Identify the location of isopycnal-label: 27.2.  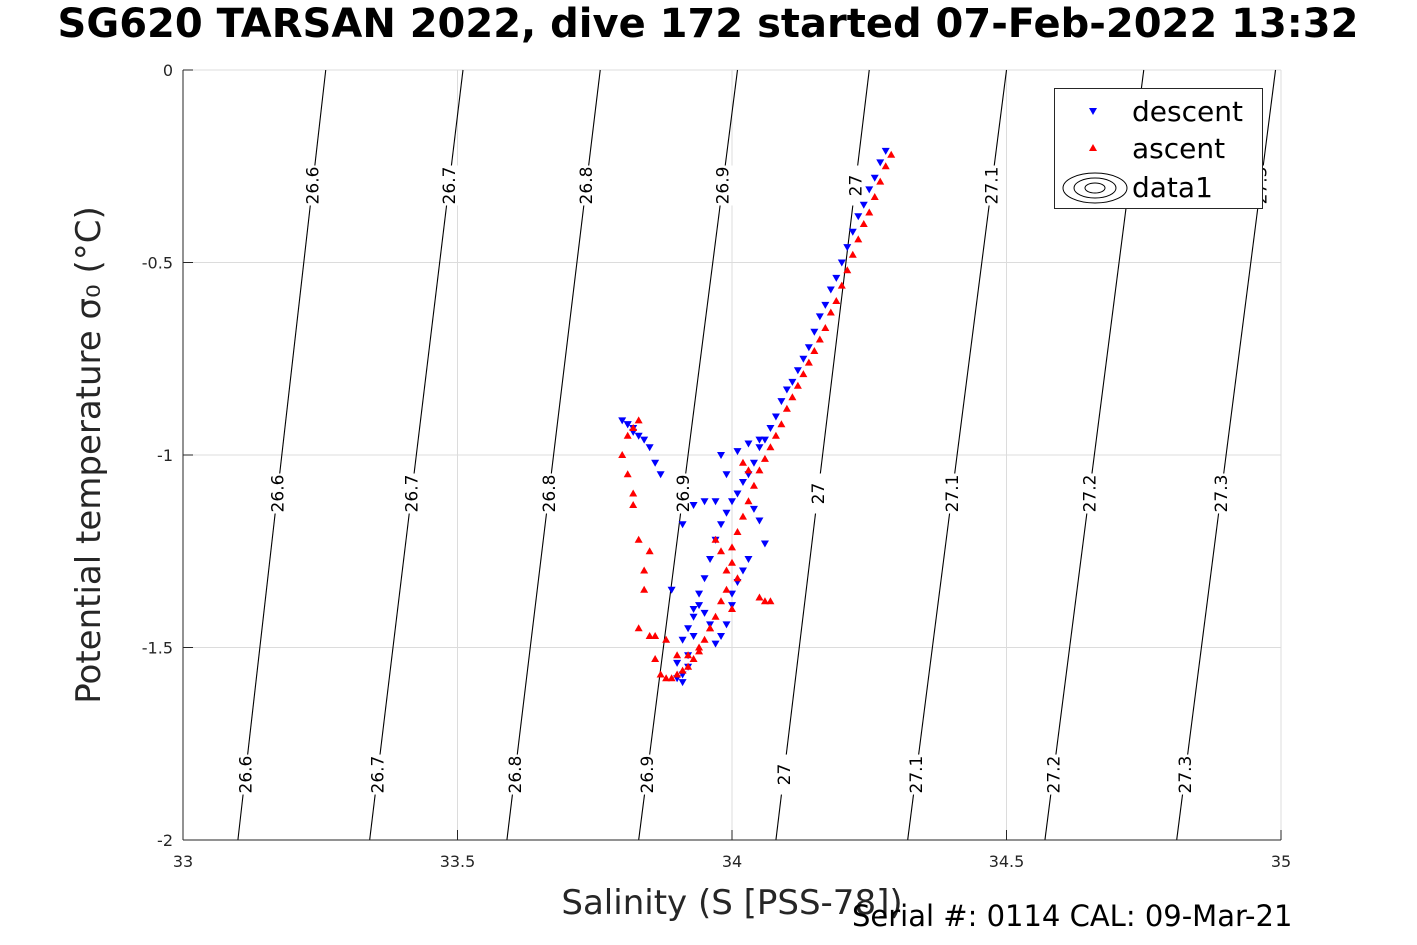
(1090, 494).